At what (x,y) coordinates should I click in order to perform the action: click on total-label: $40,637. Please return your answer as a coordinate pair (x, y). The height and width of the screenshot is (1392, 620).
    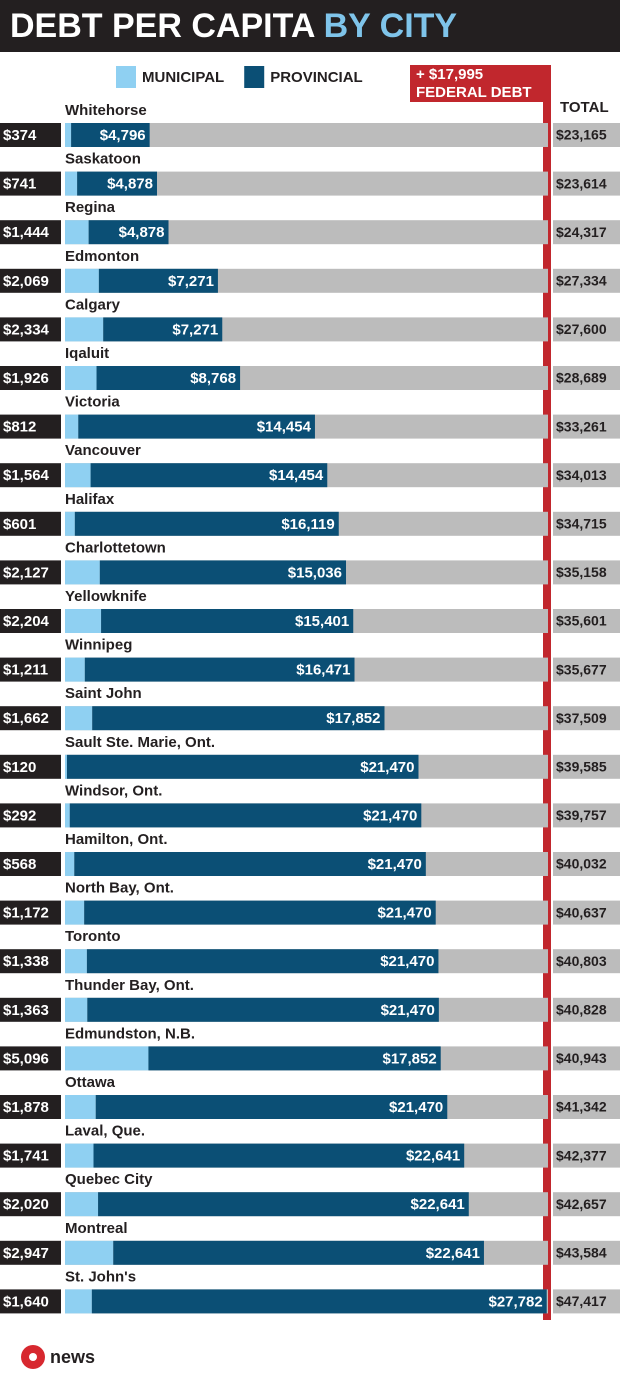
    Looking at the image, I should click on (581, 912).